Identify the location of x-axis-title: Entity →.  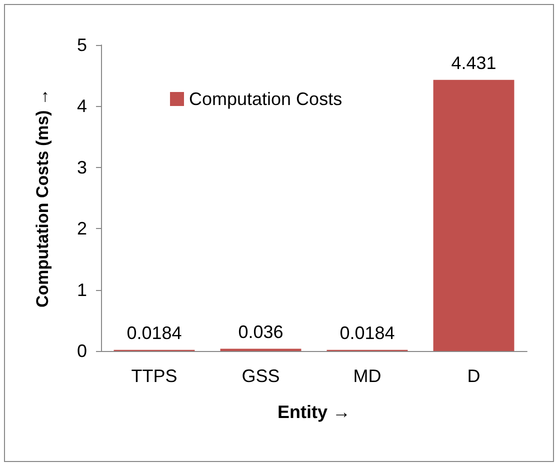
(314, 412).